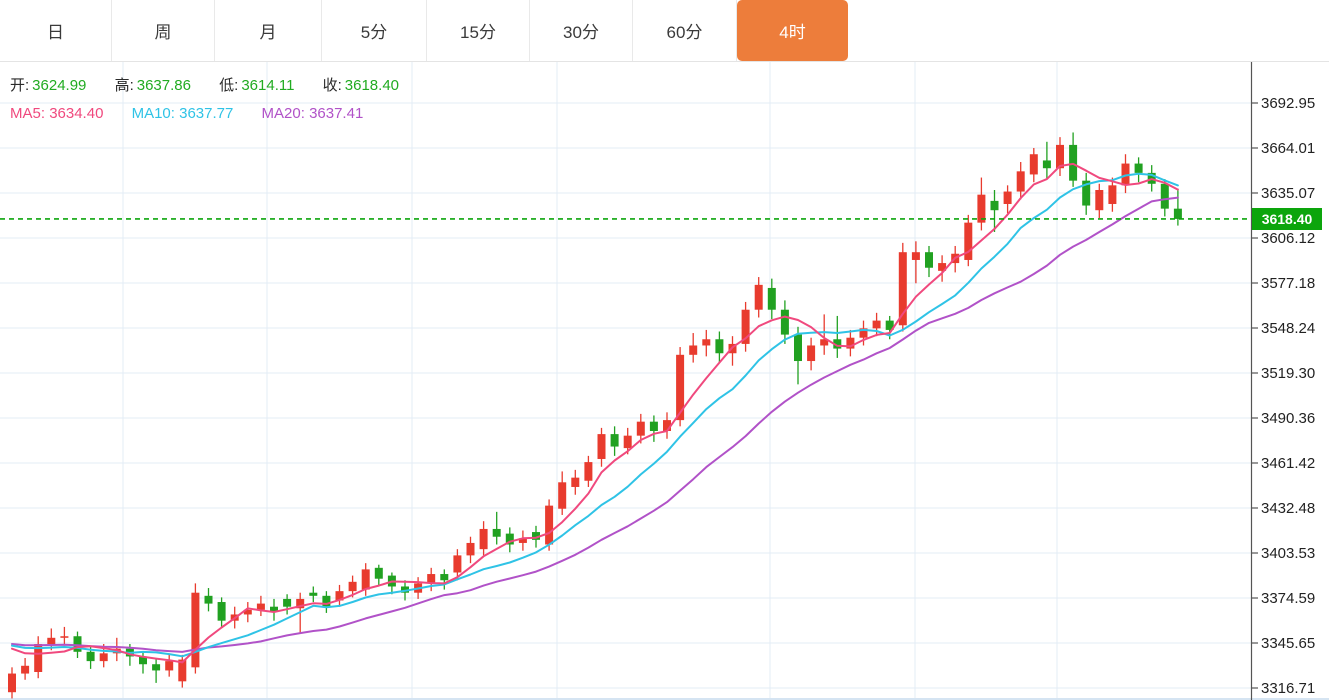  I want to click on svg-text: 3548.24, so click(1288, 328).